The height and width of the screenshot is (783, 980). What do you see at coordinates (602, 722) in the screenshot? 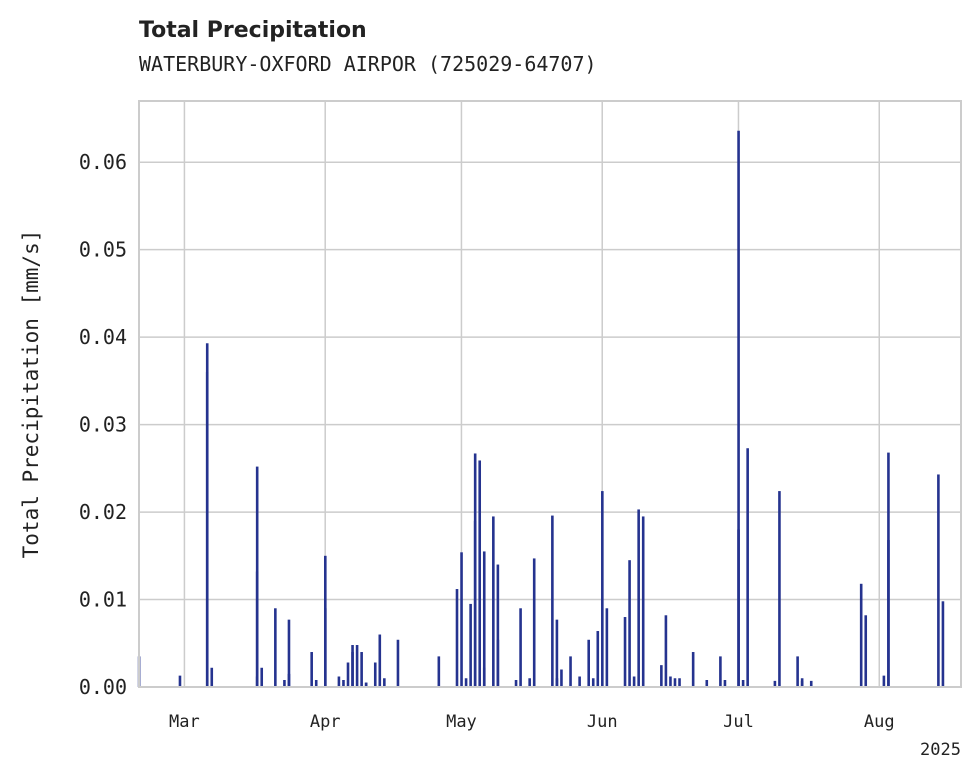
I see `x-tick-label: Jun` at bounding box center [602, 722].